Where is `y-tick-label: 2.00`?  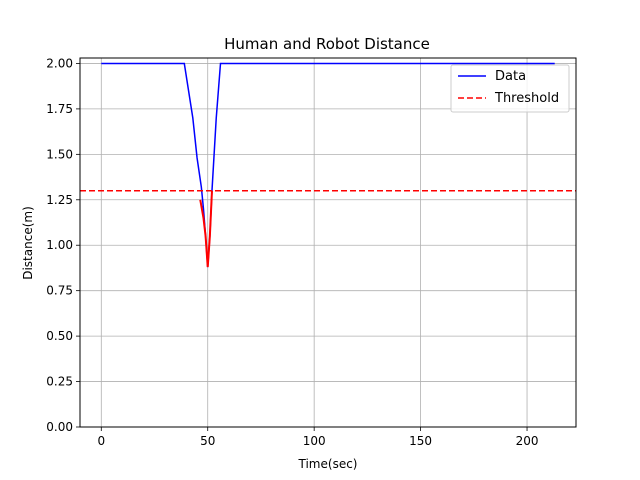 y-tick-label: 2.00 is located at coordinates (59, 63).